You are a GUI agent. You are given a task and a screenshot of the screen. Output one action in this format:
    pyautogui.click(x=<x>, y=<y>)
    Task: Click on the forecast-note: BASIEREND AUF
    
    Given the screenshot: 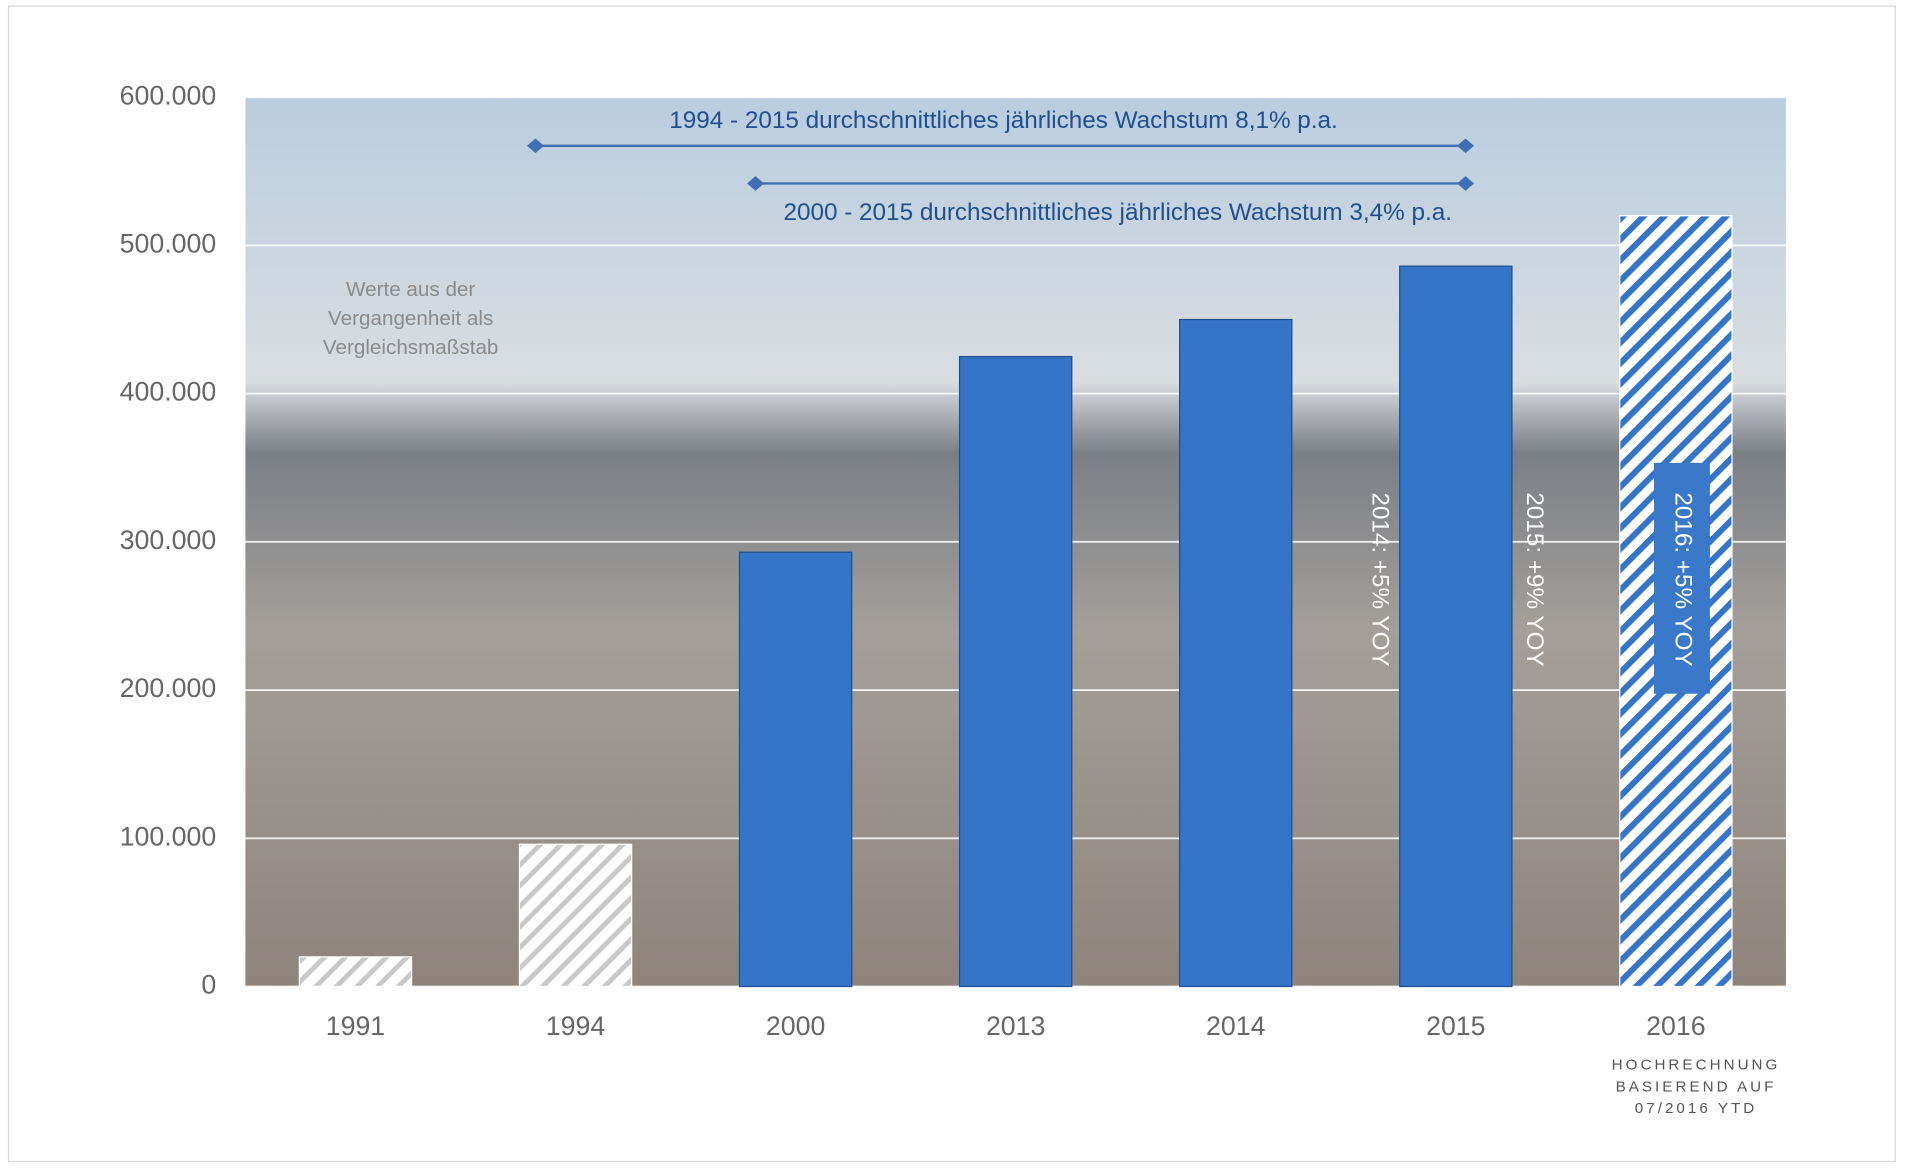 What is the action you would take?
    pyautogui.click(x=1696, y=1086)
    